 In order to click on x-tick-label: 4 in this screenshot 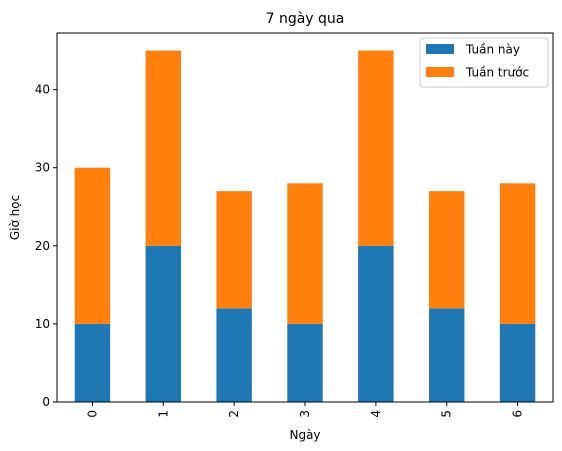, I will do `click(376, 414)`.